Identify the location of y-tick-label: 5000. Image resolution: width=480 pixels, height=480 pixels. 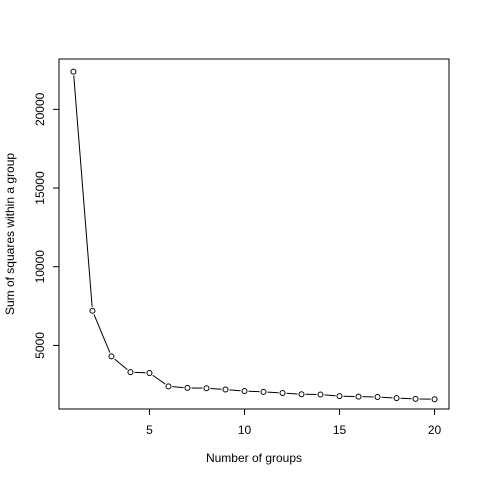
(40, 345).